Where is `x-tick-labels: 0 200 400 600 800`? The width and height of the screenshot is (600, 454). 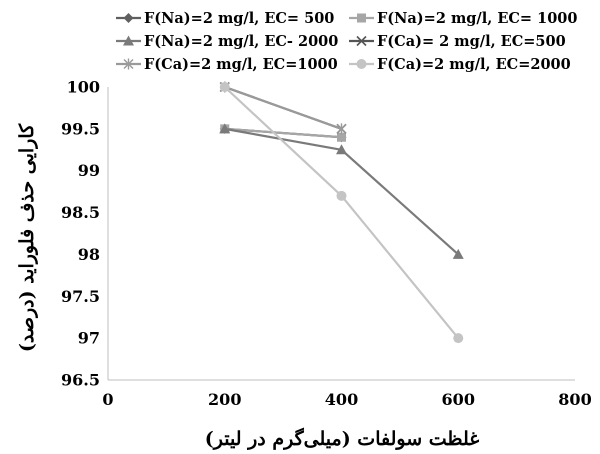
x-tick-labels: 0 200 400 600 800 is located at coordinates (346, 399).